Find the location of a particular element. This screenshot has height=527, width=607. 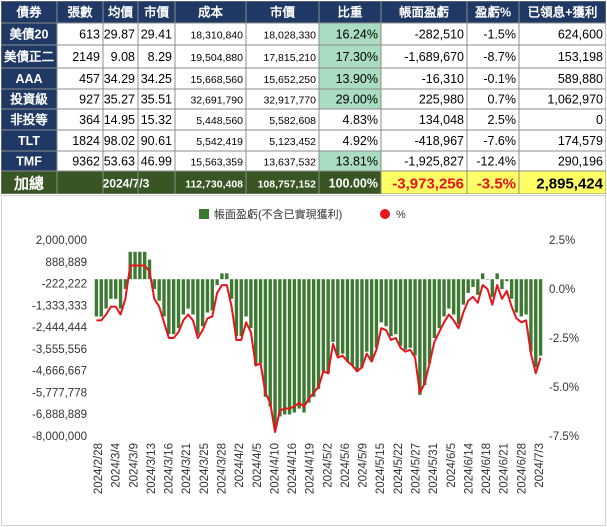

table-cell: 5,123,452 is located at coordinates (292, 142).